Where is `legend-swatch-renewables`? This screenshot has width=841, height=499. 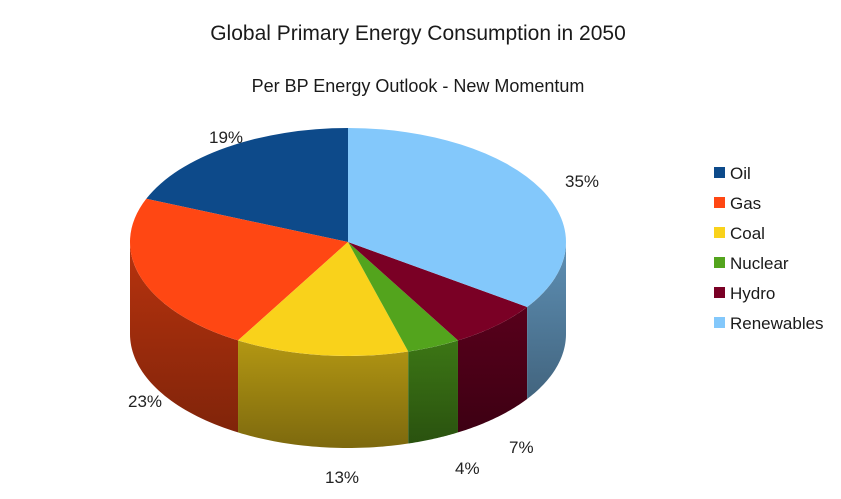 legend-swatch-renewables is located at coordinates (719, 322).